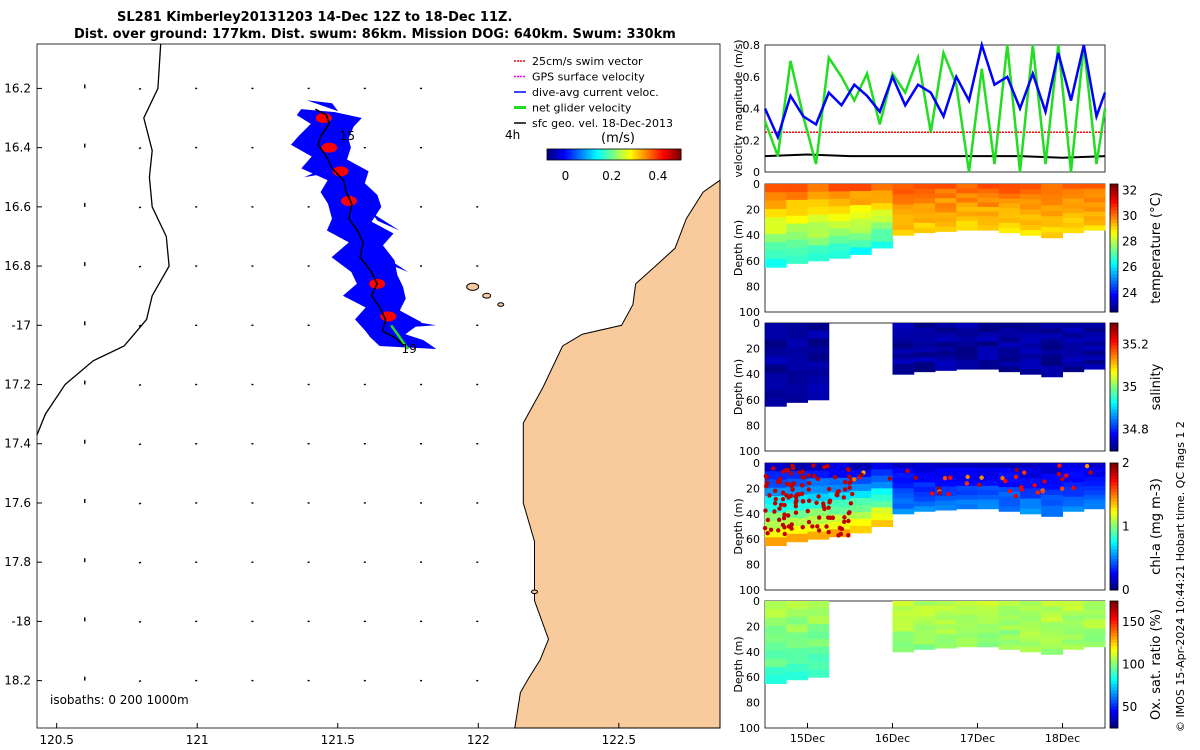  Describe the element at coordinates (756, 184) in the screenshot. I see `depth-tick-label: 0` at that location.